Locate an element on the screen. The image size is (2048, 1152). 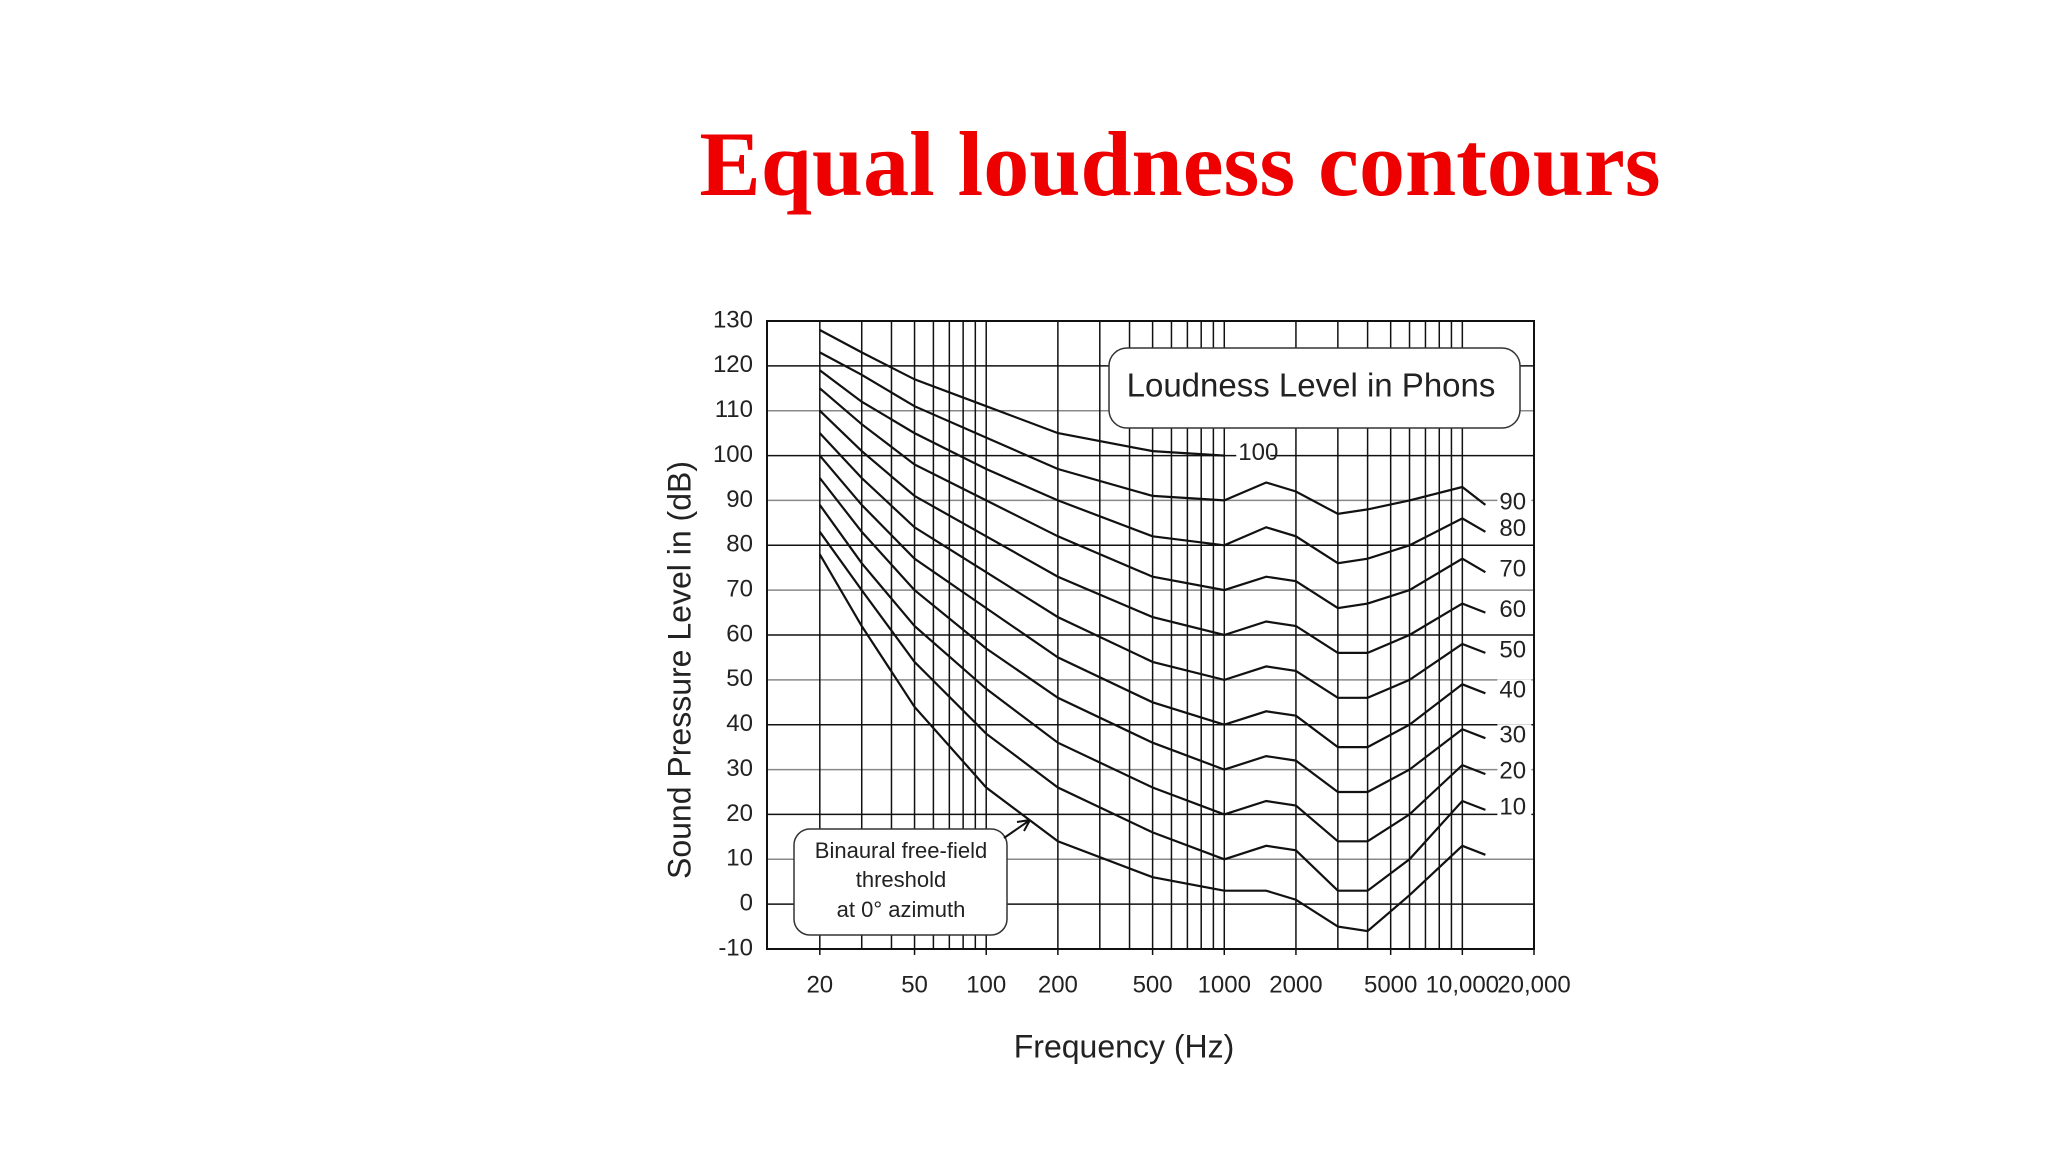
x-tick-label: 200 is located at coordinates (1058, 984).